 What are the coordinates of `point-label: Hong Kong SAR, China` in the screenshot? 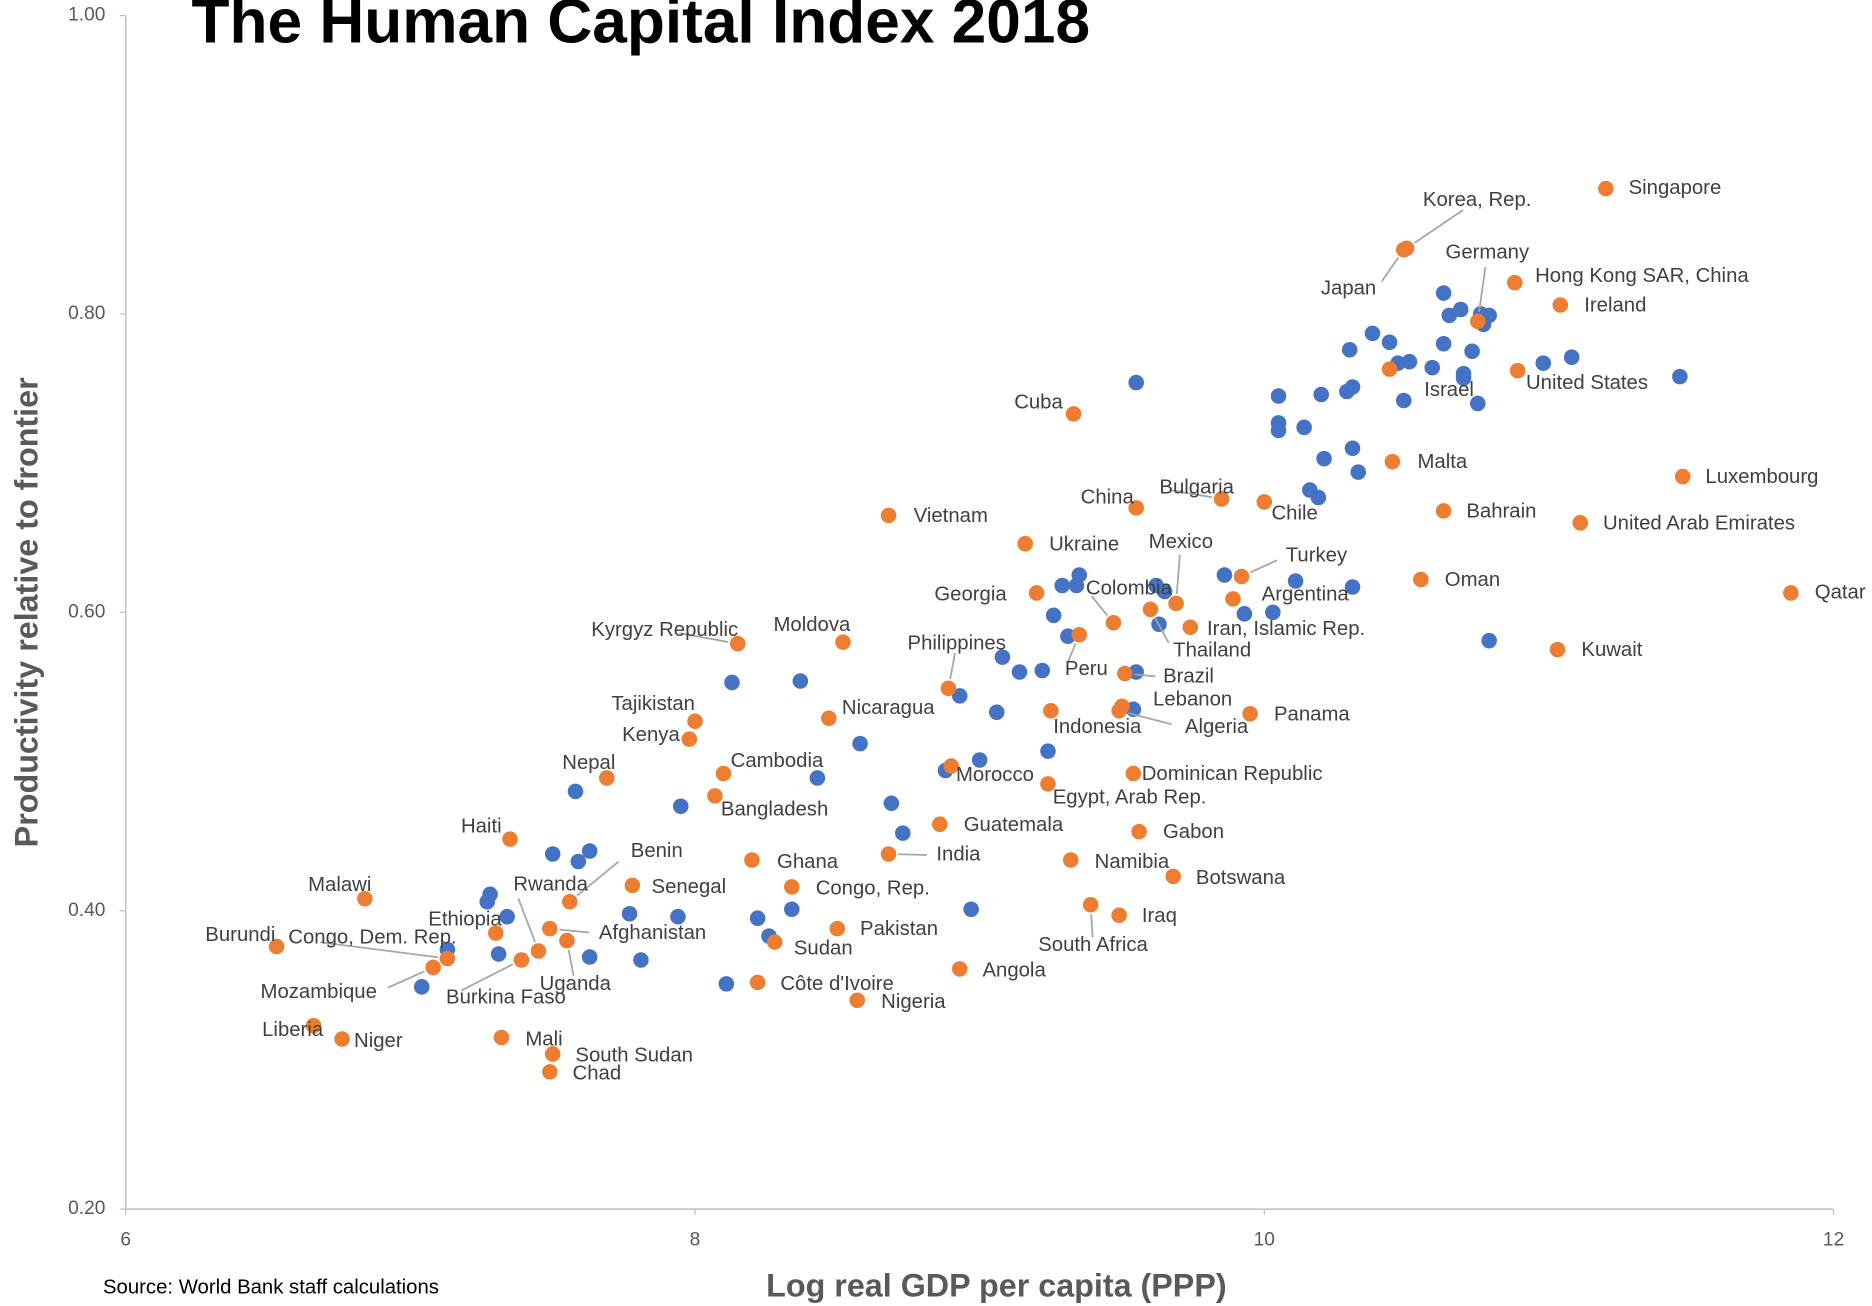 It's located at (1642, 276).